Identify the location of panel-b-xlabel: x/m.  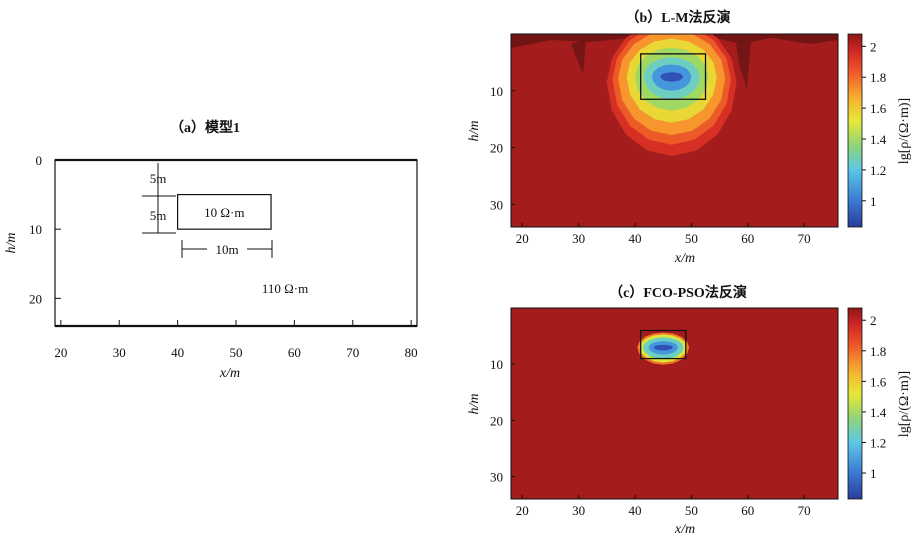
(684, 258).